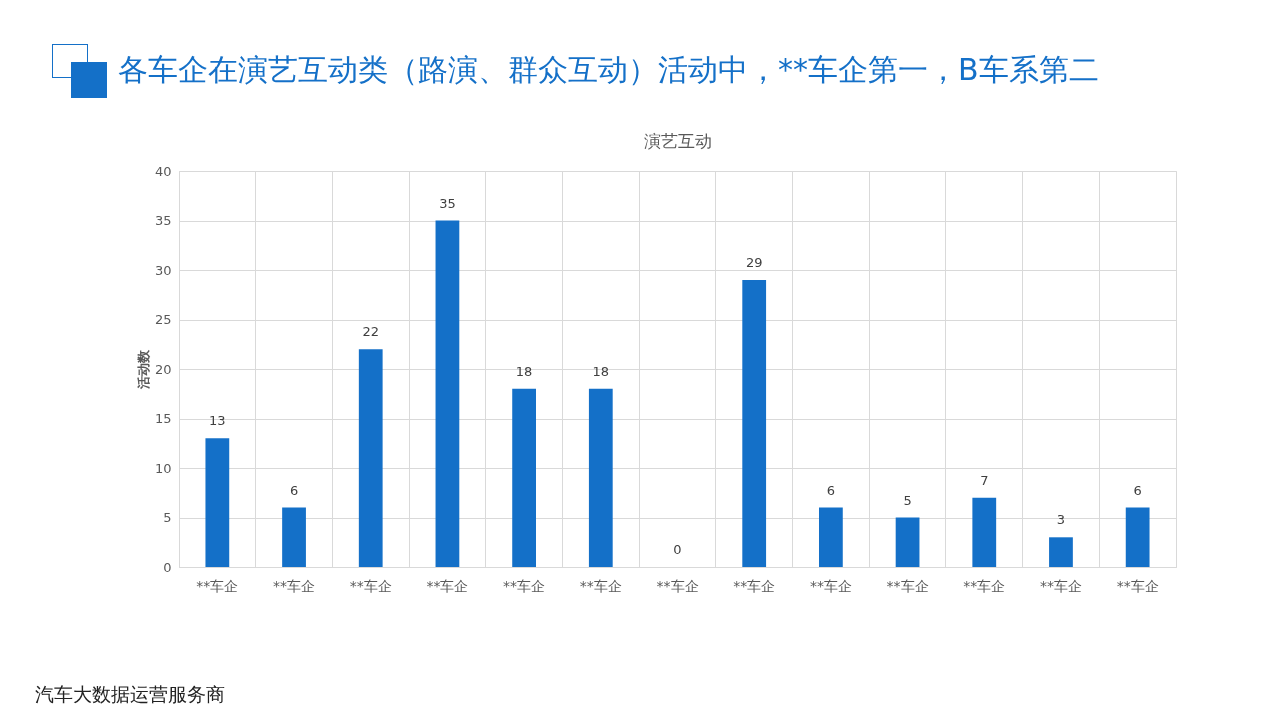 The image size is (1280, 720). What do you see at coordinates (984, 480) in the screenshot?
I see `data-label: 7` at bounding box center [984, 480].